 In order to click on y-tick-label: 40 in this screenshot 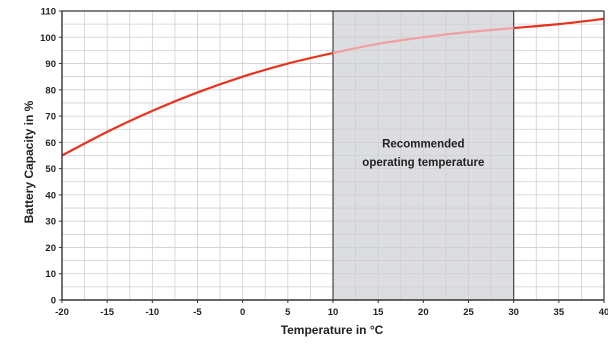, I will do `click(50, 195)`.